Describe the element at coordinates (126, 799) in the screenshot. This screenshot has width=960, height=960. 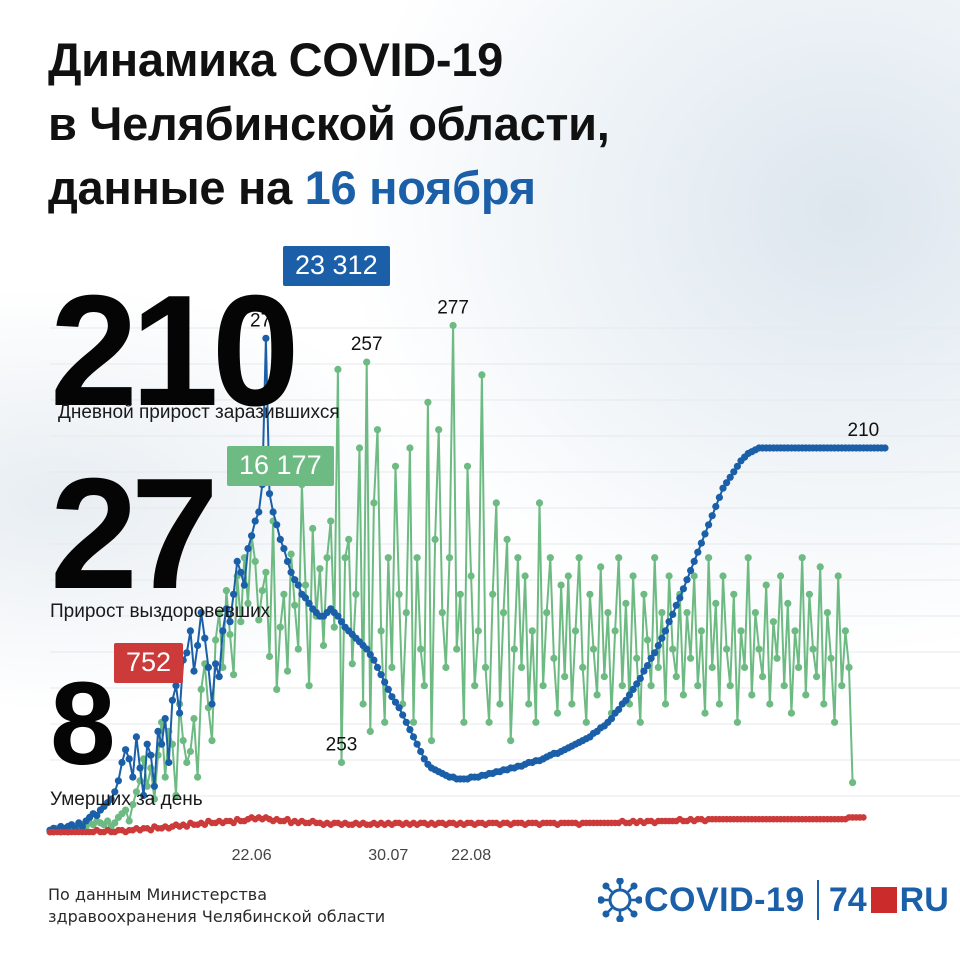
I see `deaths-label: Умерших за день` at that location.